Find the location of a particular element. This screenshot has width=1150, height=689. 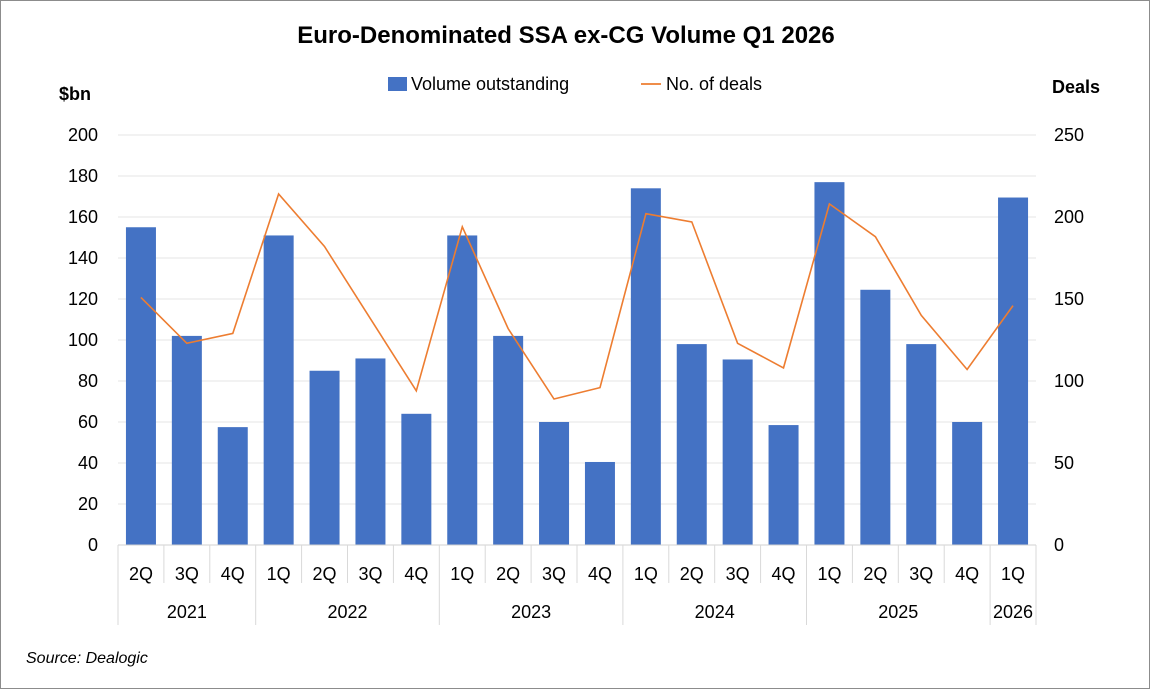

y-left-tick-label: 100 is located at coordinates (83, 340).